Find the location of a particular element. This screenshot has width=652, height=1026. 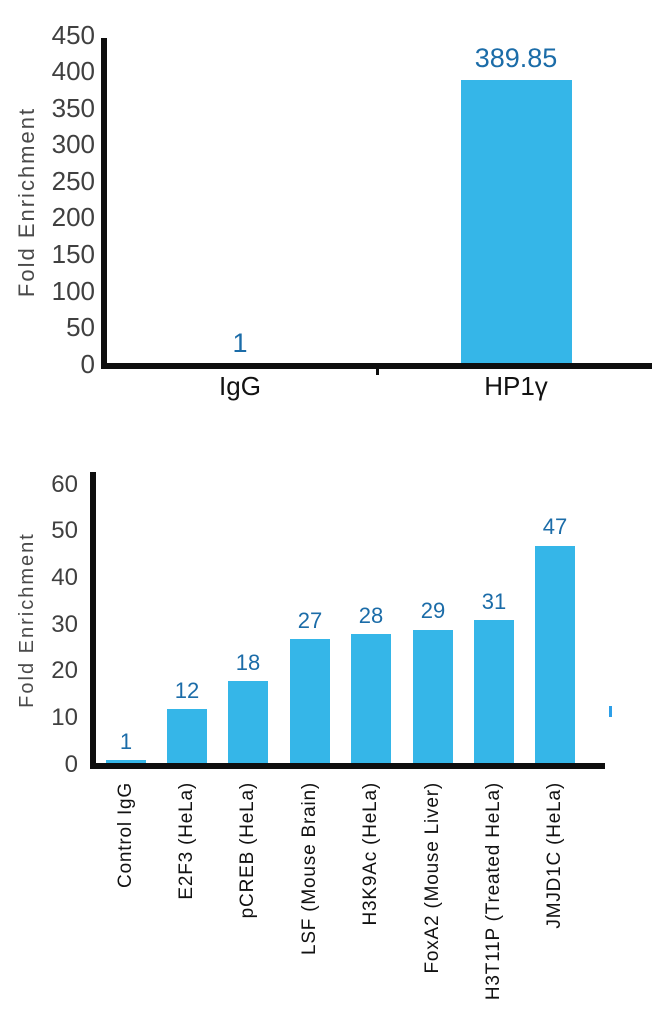

x-category-label: HP1γ is located at coordinates (516, 386).